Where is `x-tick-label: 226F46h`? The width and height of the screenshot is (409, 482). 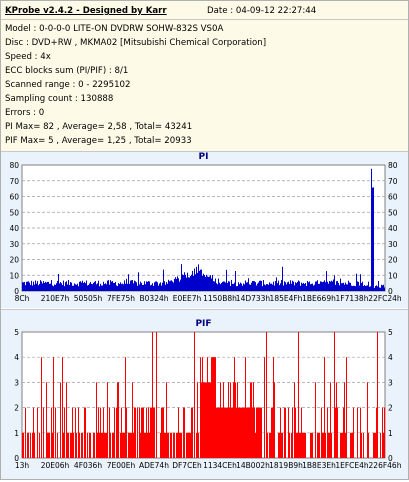 x-tick-label: 226F46h is located at coordinates (385, 465).